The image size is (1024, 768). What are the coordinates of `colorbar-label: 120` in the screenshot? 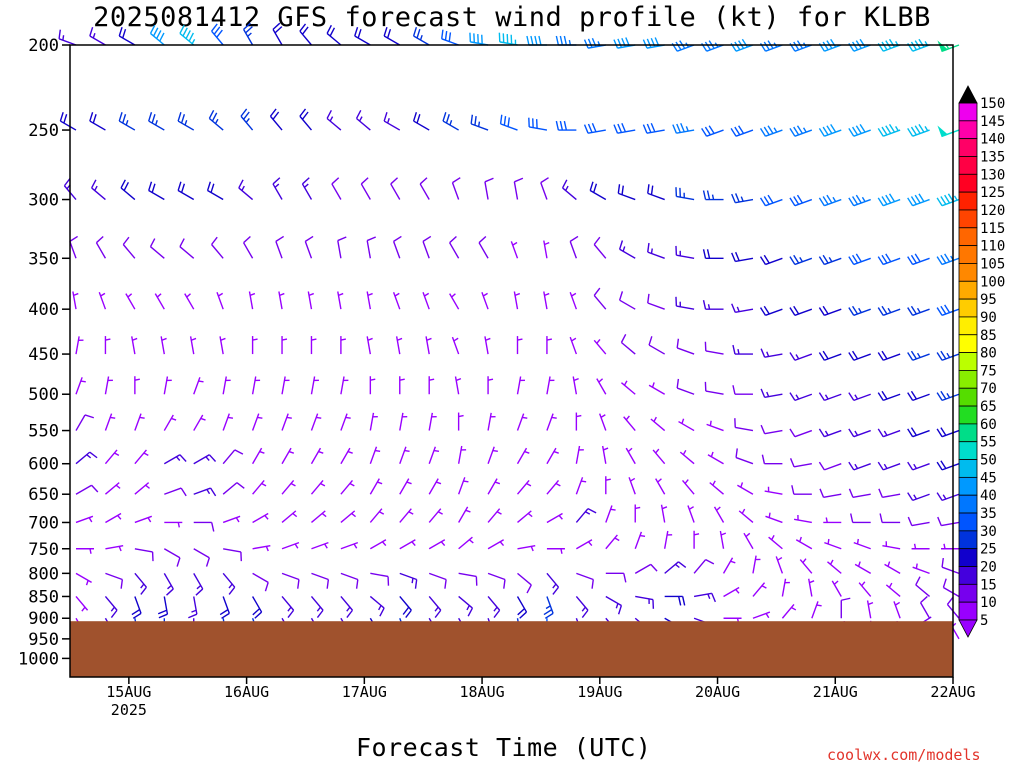 It's located at (992, 211).